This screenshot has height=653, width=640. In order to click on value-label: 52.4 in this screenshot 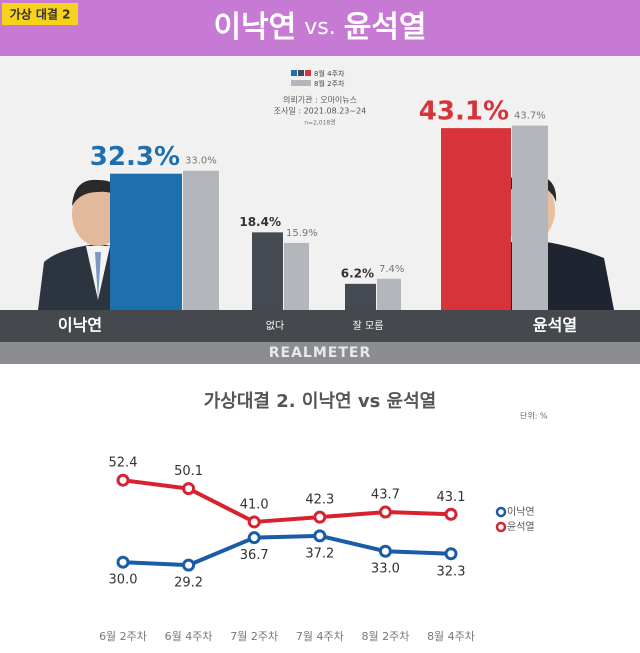, I will do `click(123, 463)`.